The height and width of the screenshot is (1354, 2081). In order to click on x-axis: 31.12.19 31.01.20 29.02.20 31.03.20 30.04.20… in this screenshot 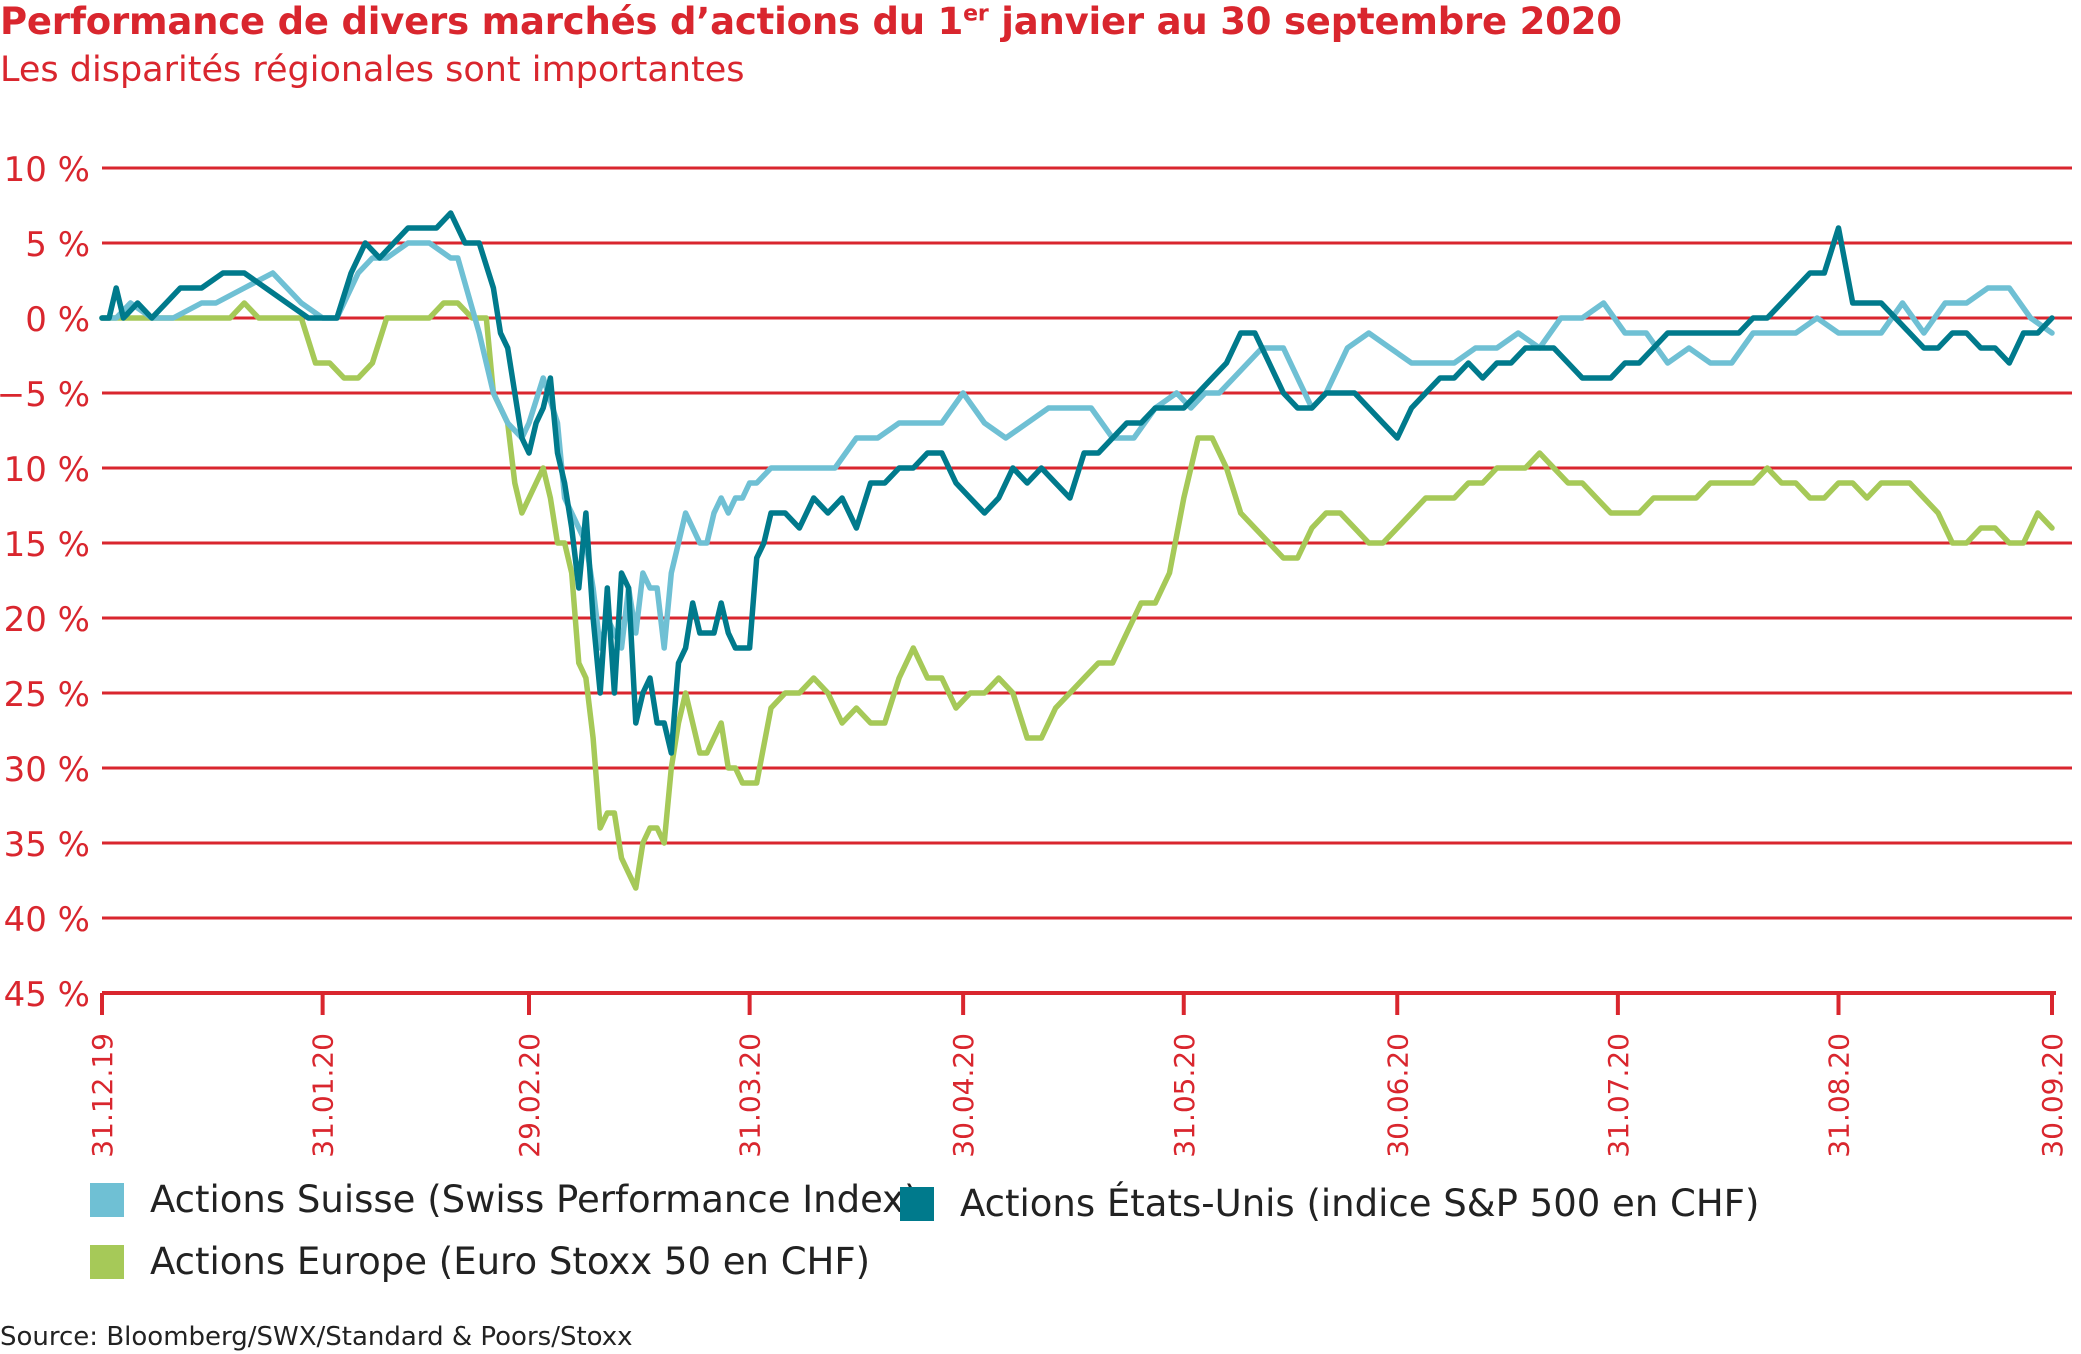, I will do `click(1077, 1074)`.